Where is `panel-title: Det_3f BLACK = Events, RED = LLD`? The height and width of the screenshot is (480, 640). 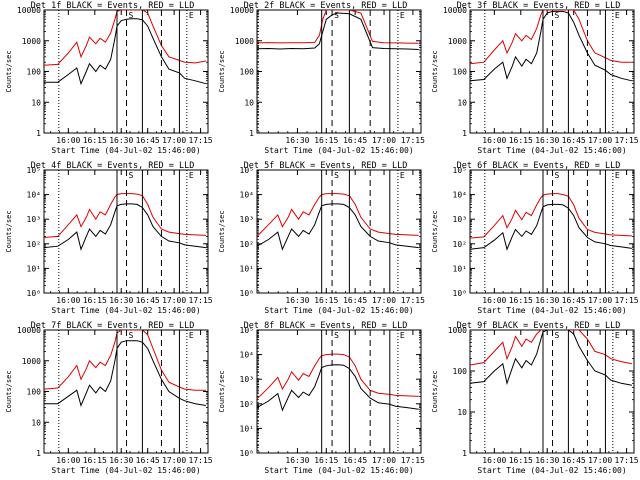 panel-title: Det_3f BLACK = Events, RED = LLD is located at coordinates (539, 6).